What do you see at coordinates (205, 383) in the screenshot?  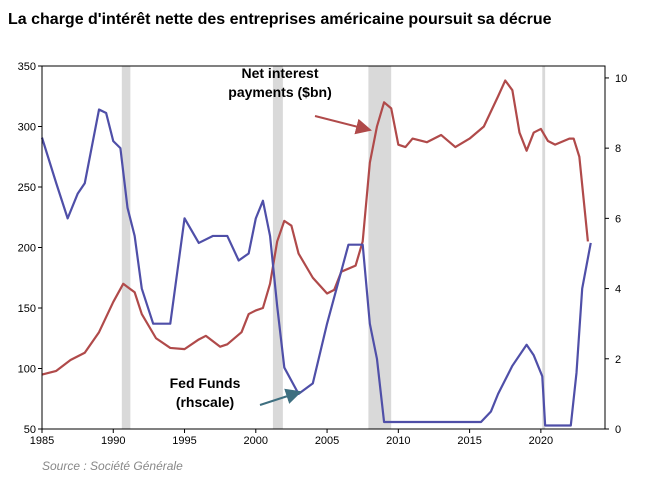 I see `annotation: Fed Funds` at bounding box center [205, 383].